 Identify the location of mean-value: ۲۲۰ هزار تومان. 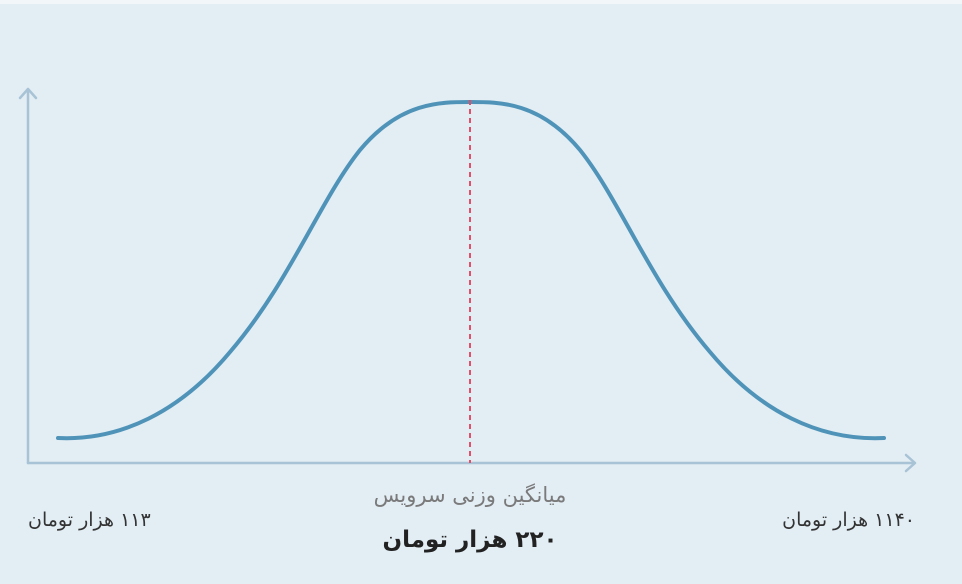
(470, 540).